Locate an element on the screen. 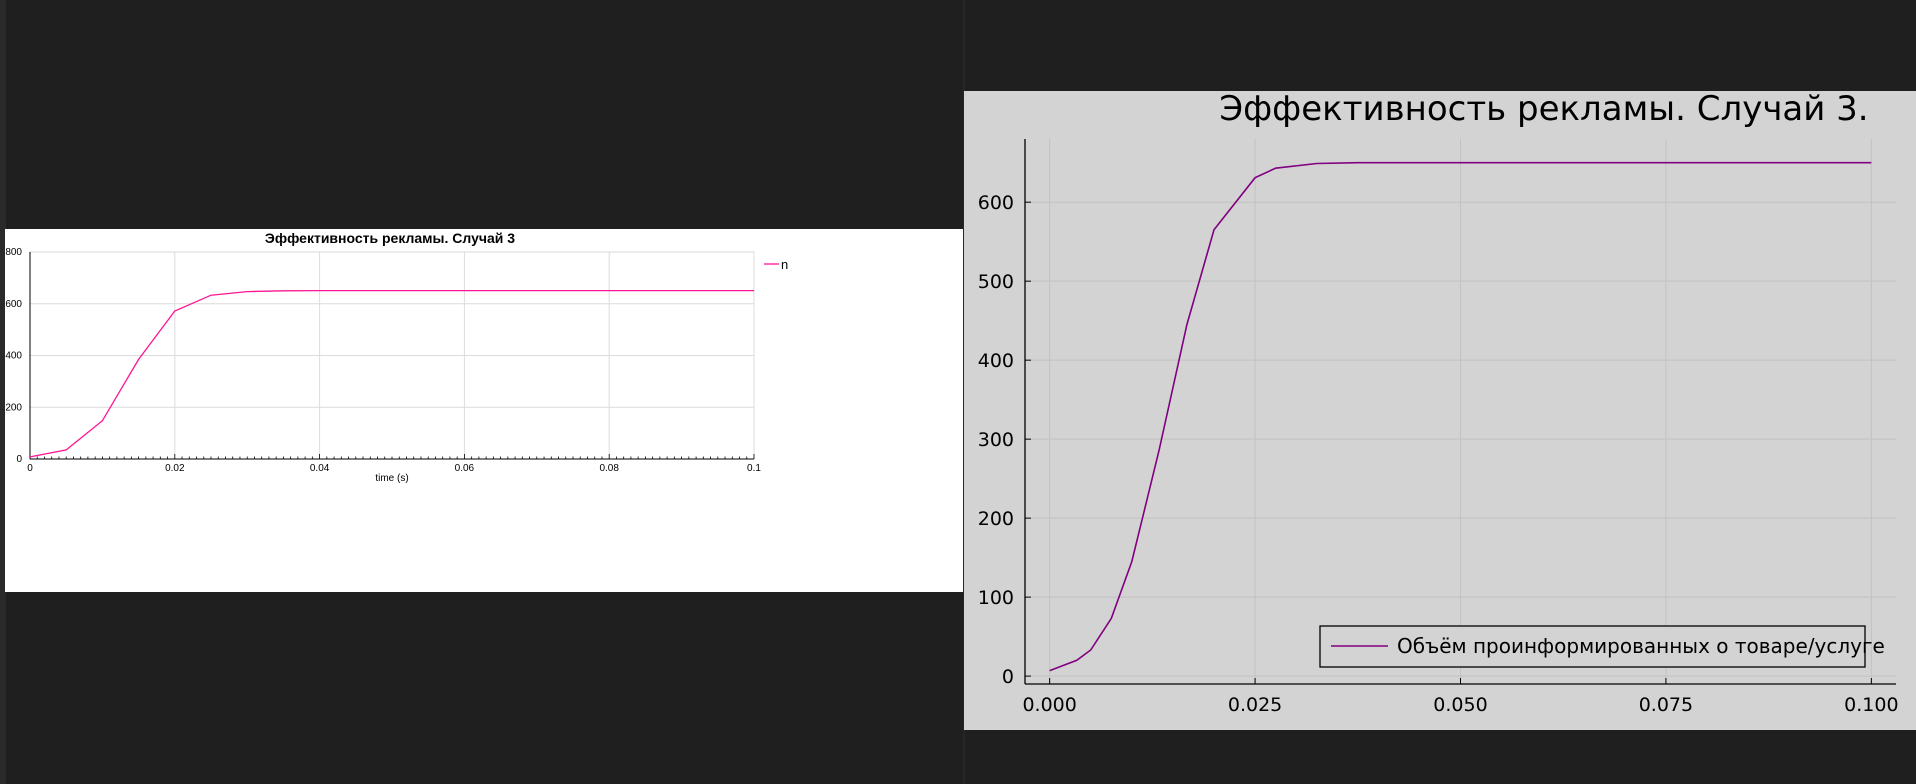 Image resolution: width=1916 pixels, height=784 pixels. x-tick-label: 0.1 is located at coordinates (754, 468).